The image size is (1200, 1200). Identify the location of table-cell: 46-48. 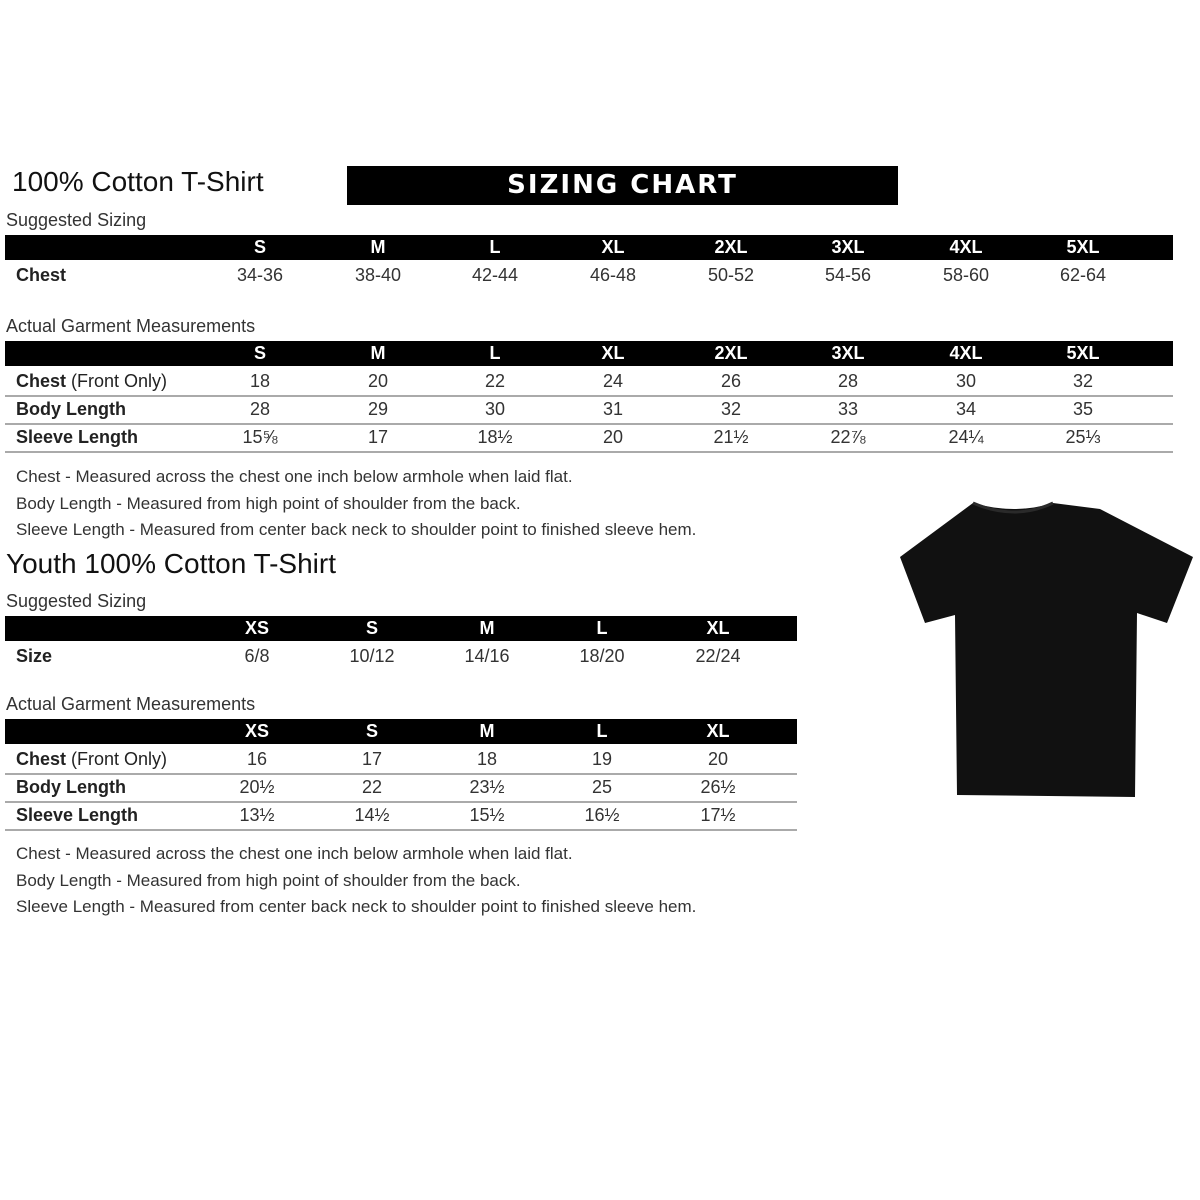
(613, 275).